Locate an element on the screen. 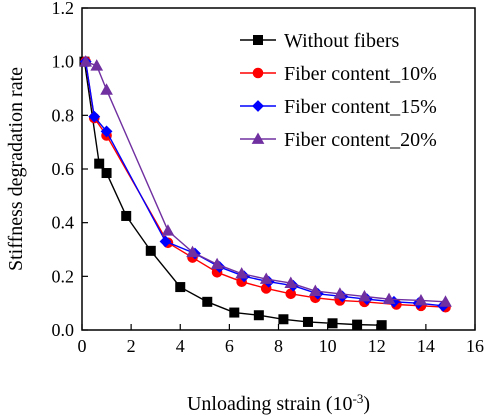 The height and width of the screenshot is (416, 484). legend-label: Fiber content_10% is located at coordinates (360, 74).